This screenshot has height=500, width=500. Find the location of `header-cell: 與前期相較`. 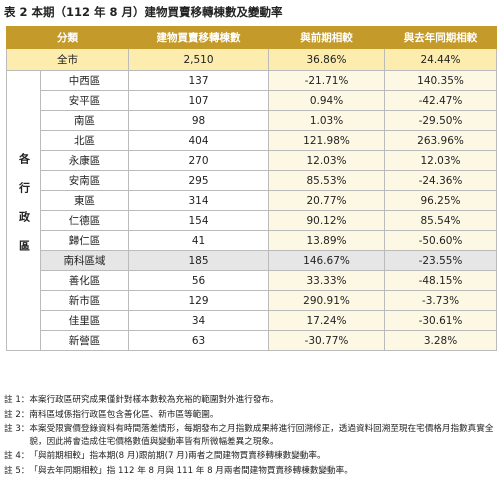

header-cell: 與前期相較 is located at coordinates (326, 37).